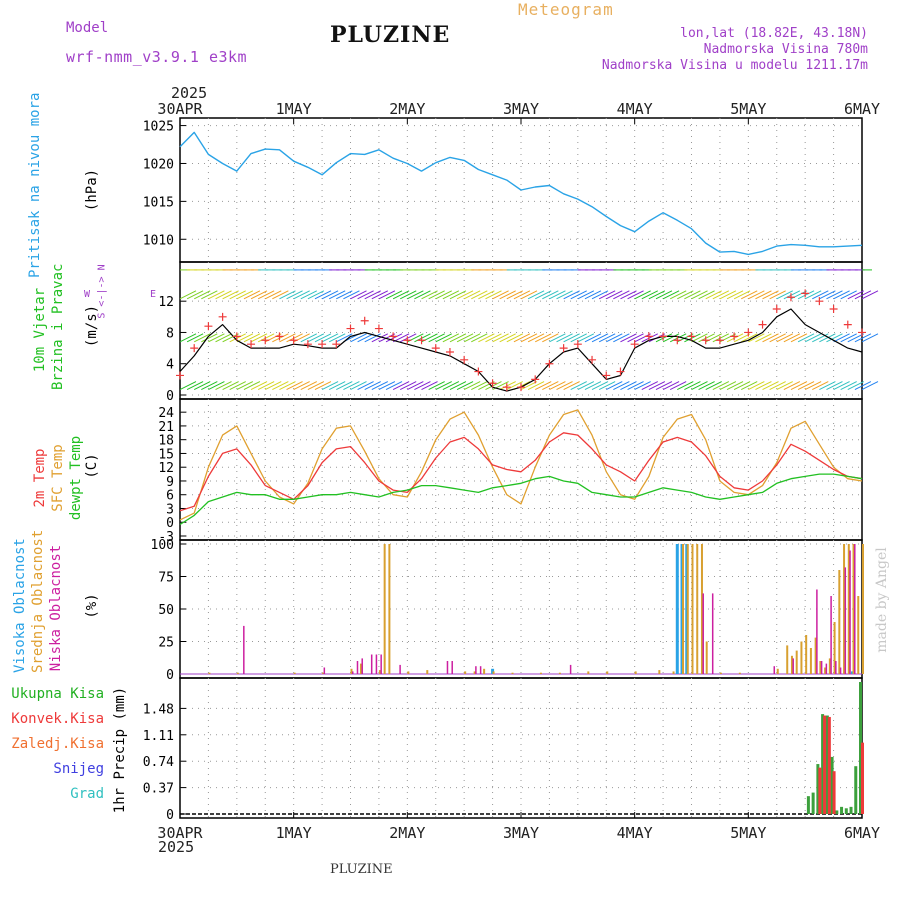  Describe the element at coordinates (87, 794) in the screenshot. I see `legend-grad: Grad` at that location.